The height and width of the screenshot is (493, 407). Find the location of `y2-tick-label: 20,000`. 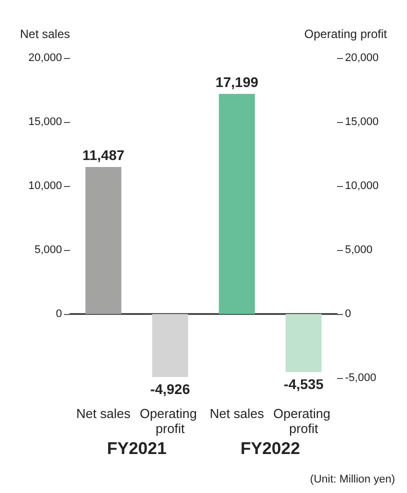

y2-tick-label: 20,000 is located at coordinates (362, 58).